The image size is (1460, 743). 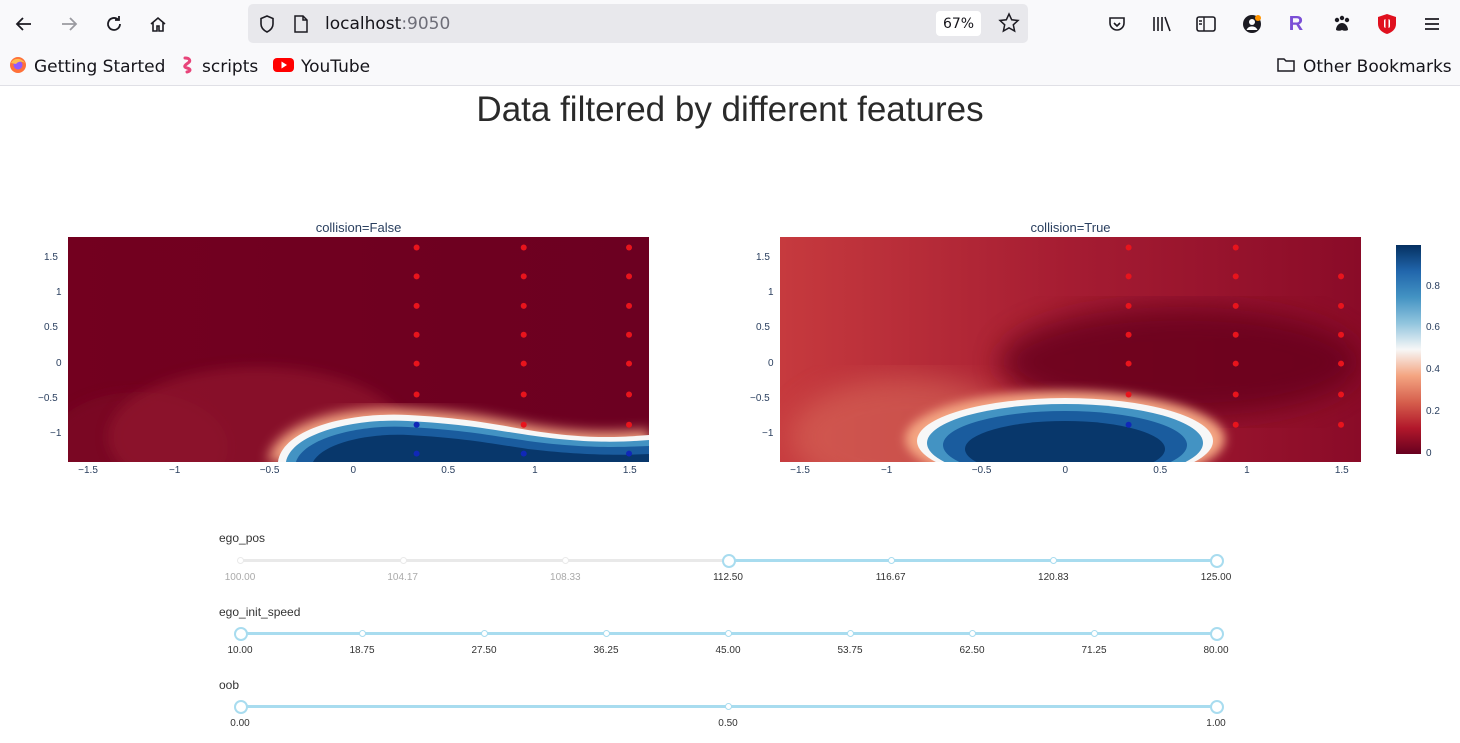 I want to click on y-tick-label: −1, so click(x=768, y=433).